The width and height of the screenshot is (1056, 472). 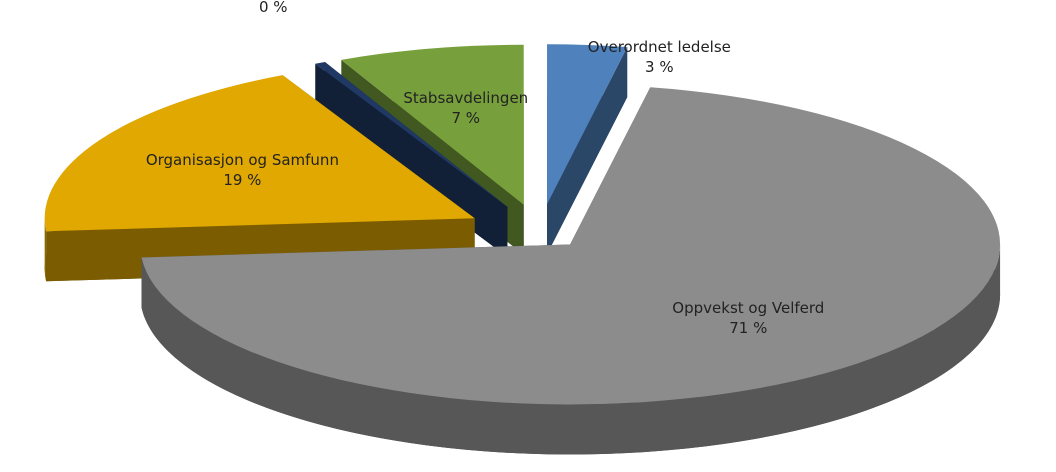 I want to click on data-label: Overordnet ledelse 3 %, so click(x=659, y=57).